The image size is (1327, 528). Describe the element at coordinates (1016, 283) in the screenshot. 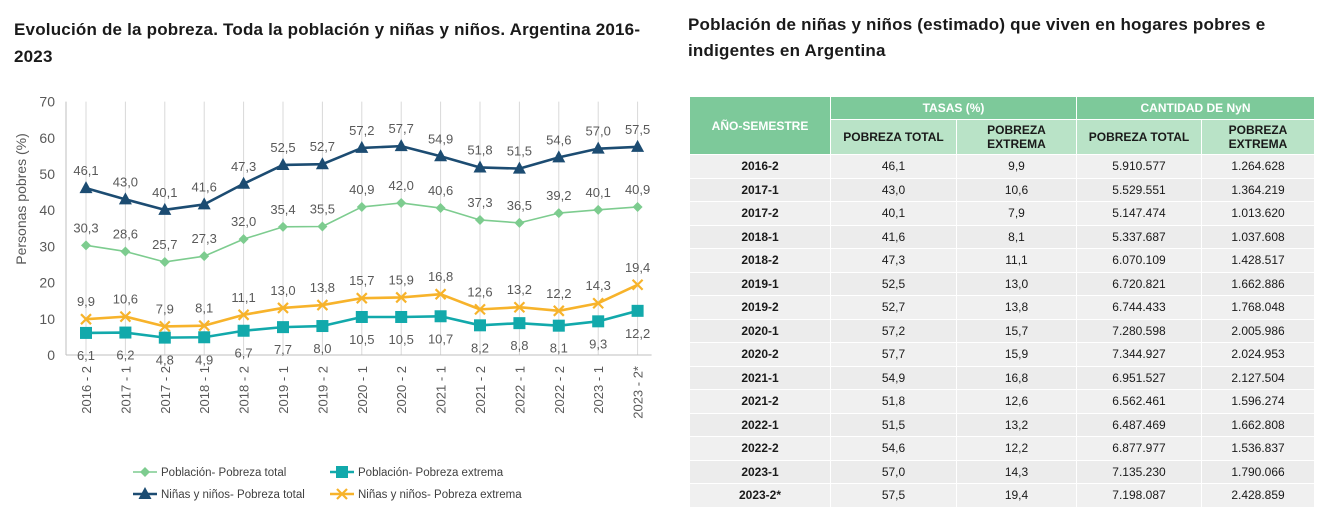

I see `table-cell: 13,0` at that location.